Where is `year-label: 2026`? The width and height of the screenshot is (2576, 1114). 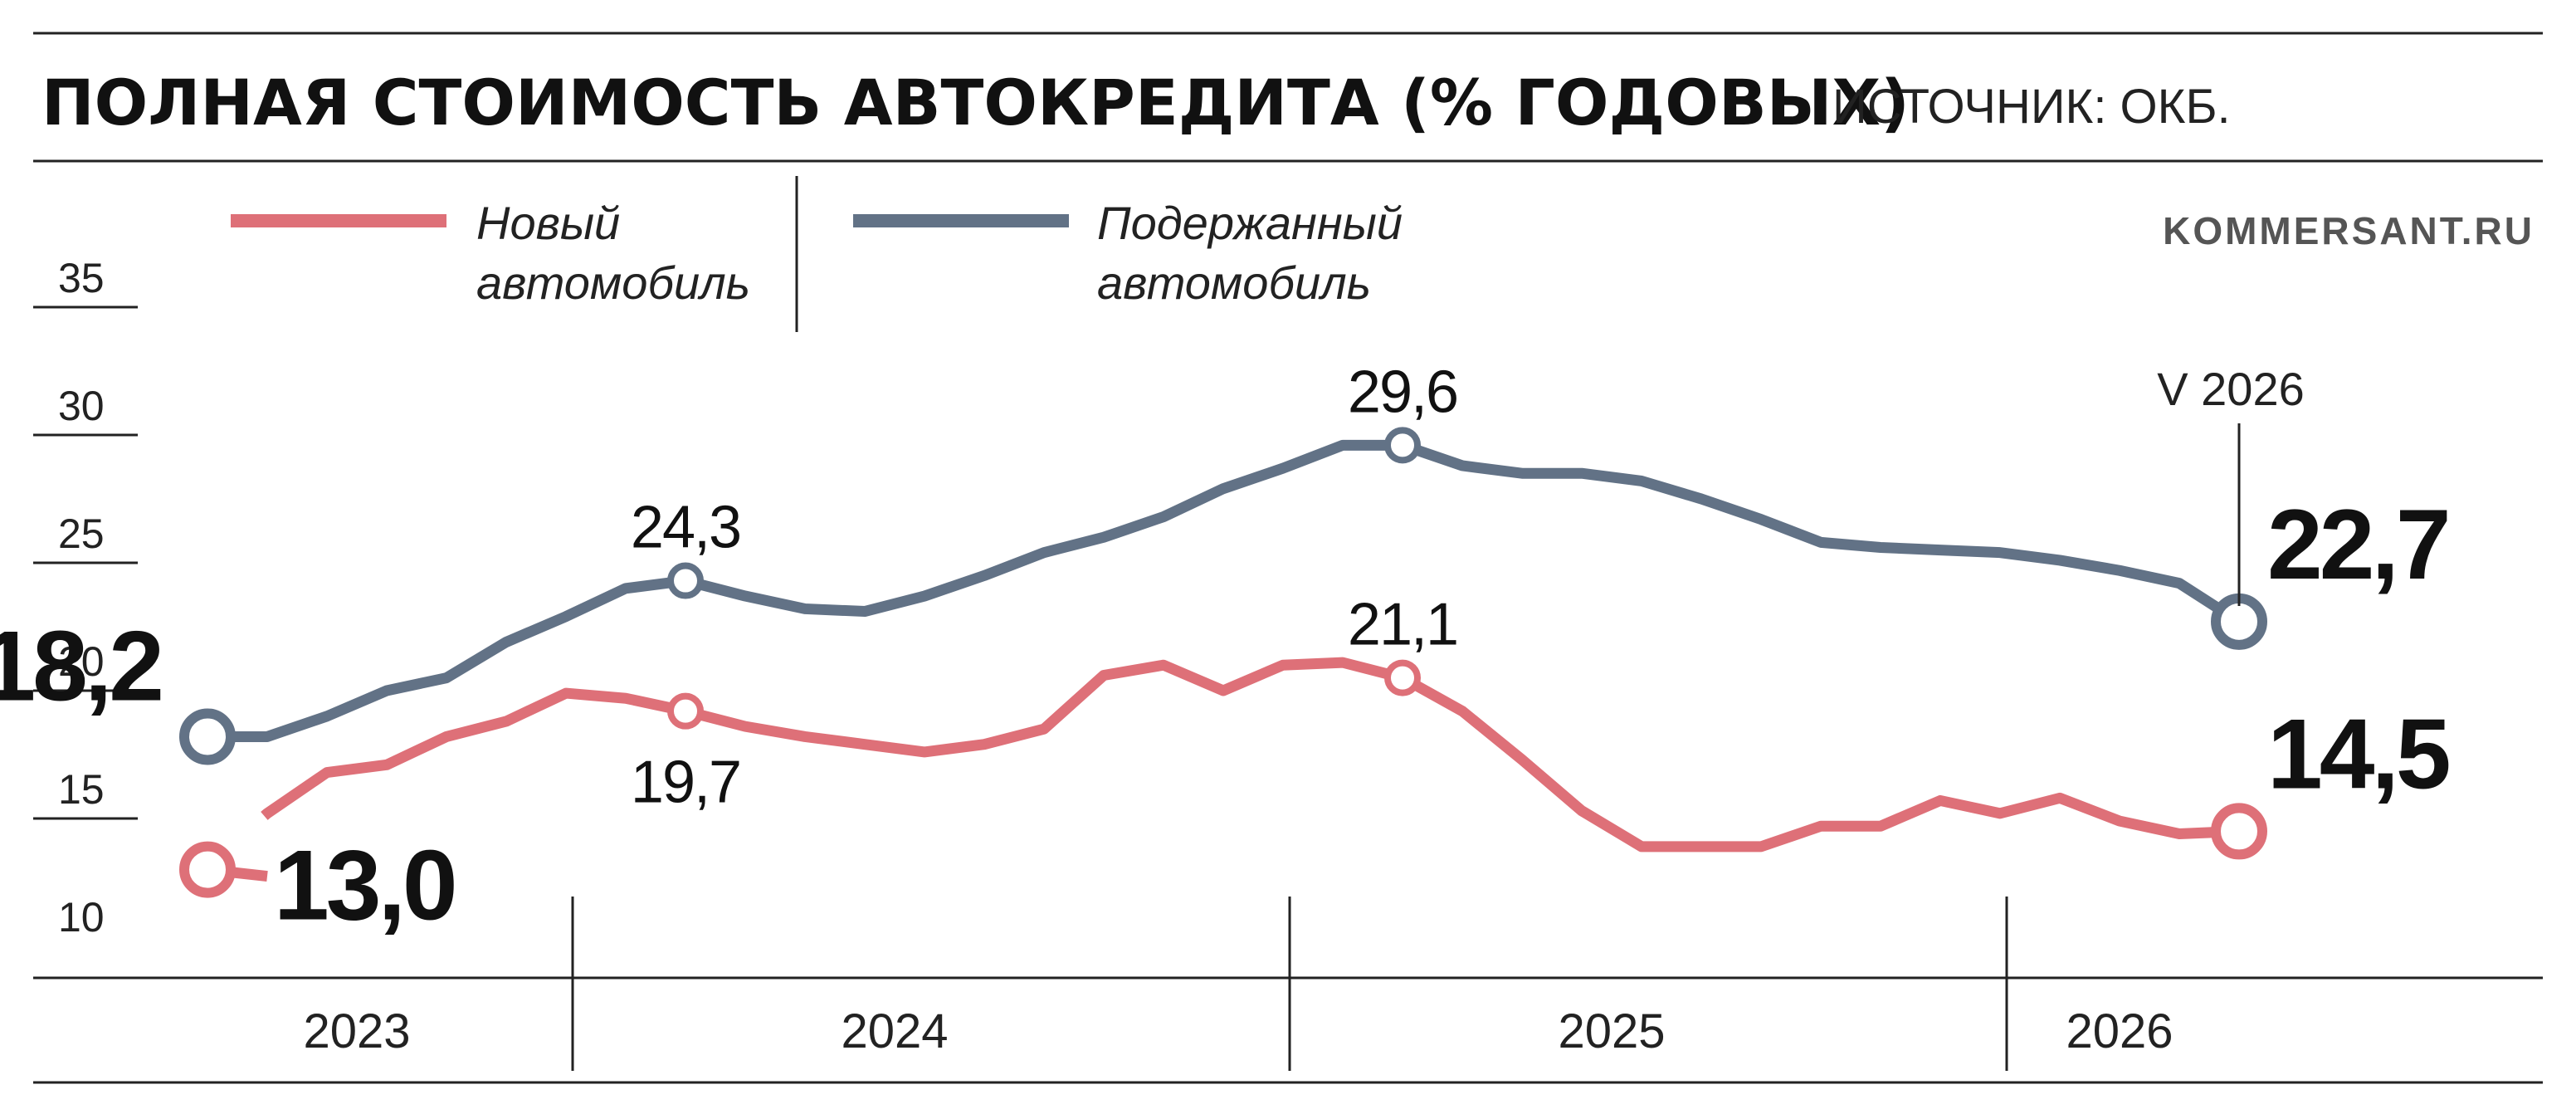 year-label: 2026 is located at coordinates (2120, 1031).